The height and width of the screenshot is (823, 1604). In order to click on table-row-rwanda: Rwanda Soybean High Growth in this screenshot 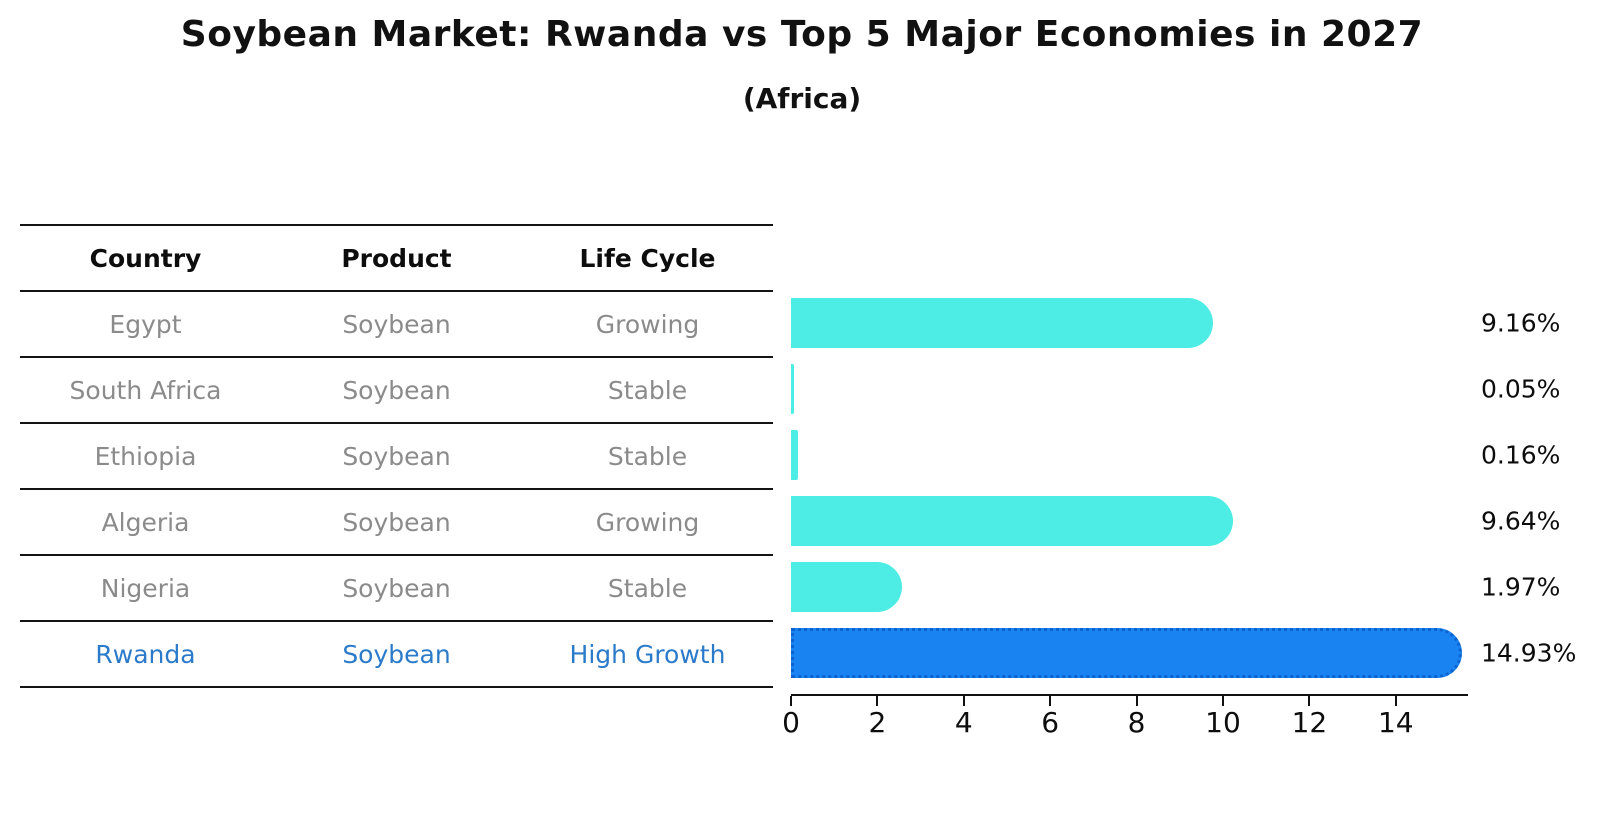, I will do `click(396, 655)`.